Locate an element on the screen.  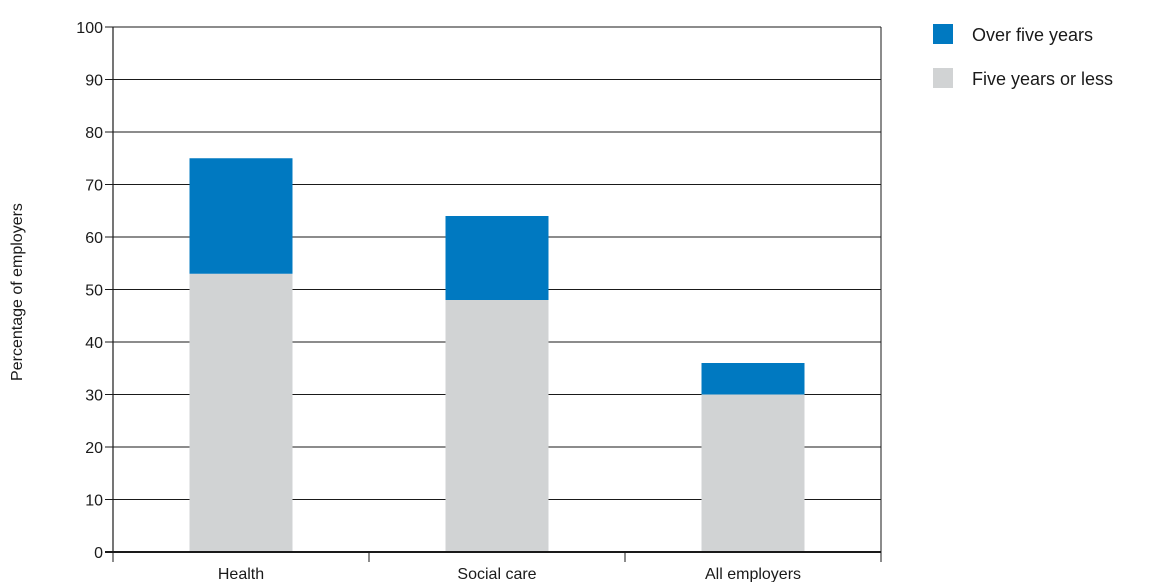
x-axis-ticks: Health Social care All employers is located at coordinates (497, 567).